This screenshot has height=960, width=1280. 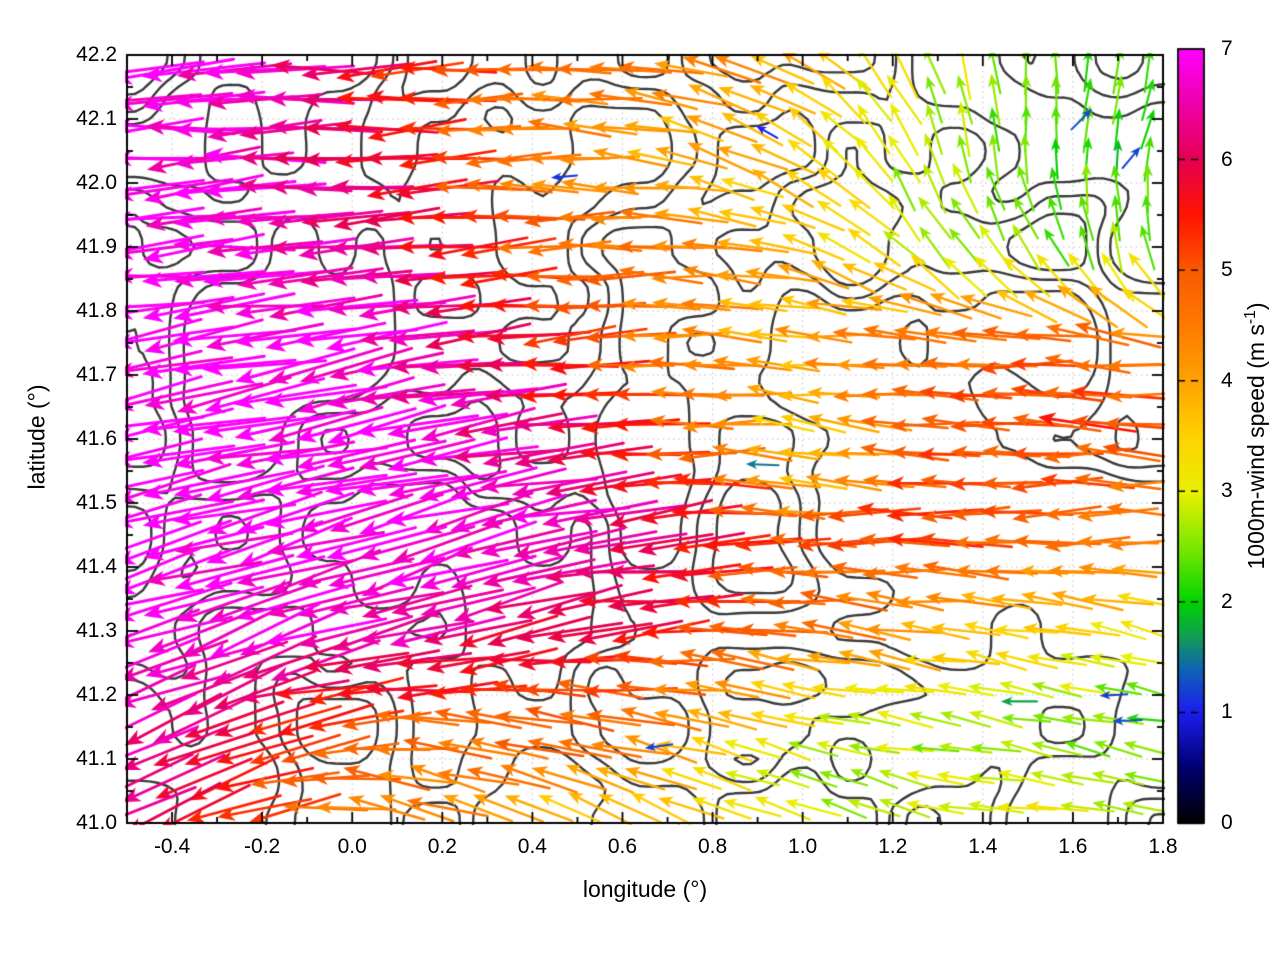 I want to click on y-tick-label: 42.2, so click(x=96, y=54).